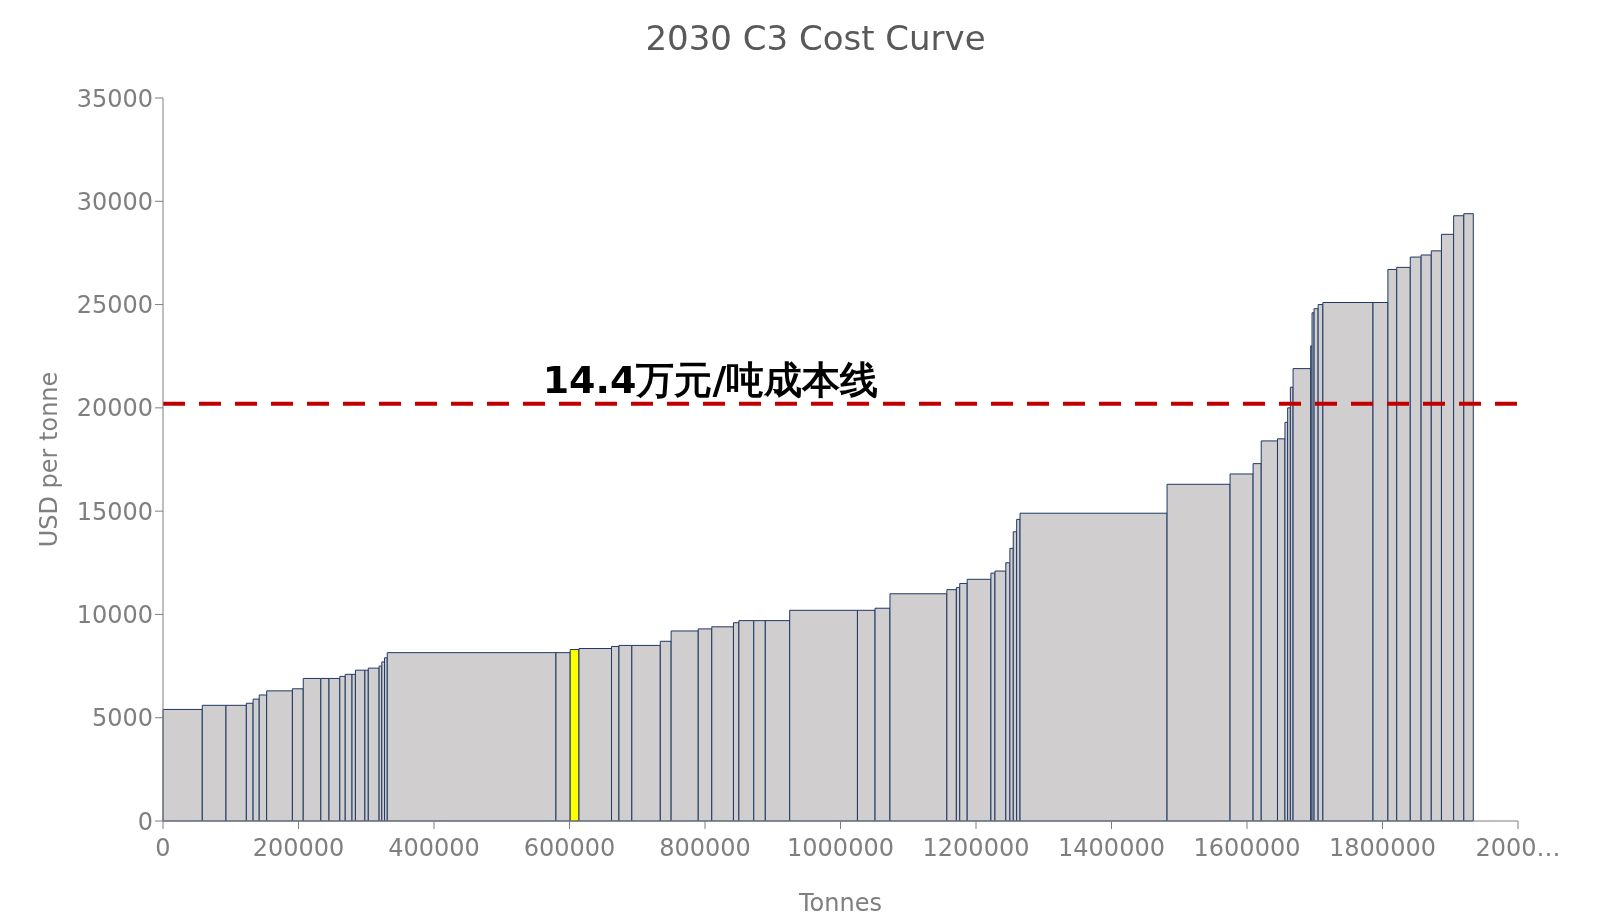 This screenshot has width=1597, height=922. I want to click on ref-line-label: 14.4万元/吨成本线, so click(710, 379).